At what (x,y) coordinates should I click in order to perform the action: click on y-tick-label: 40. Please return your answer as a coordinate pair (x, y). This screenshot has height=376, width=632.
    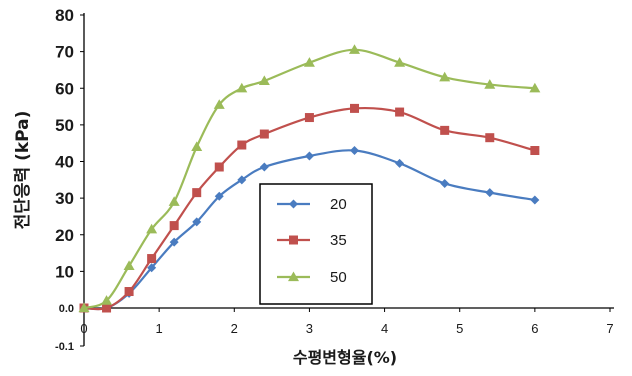
    Looking at the image, I should click on (64, 162).